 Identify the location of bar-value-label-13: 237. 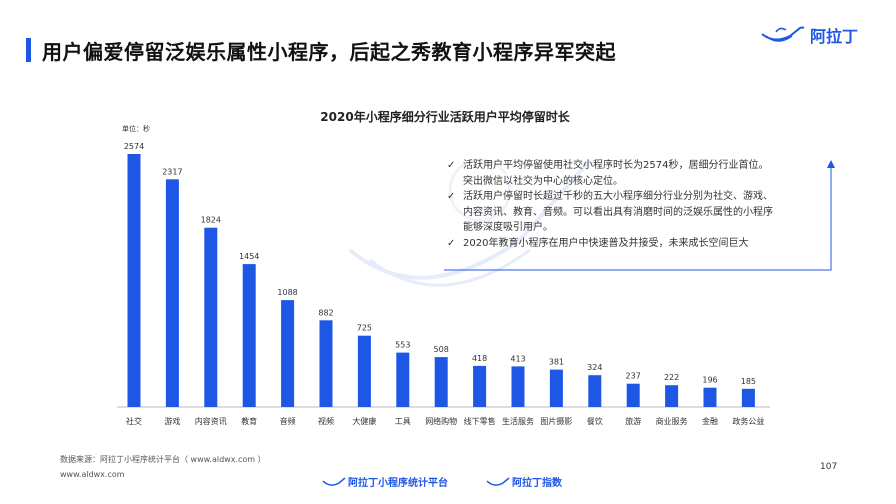
(633, 376).